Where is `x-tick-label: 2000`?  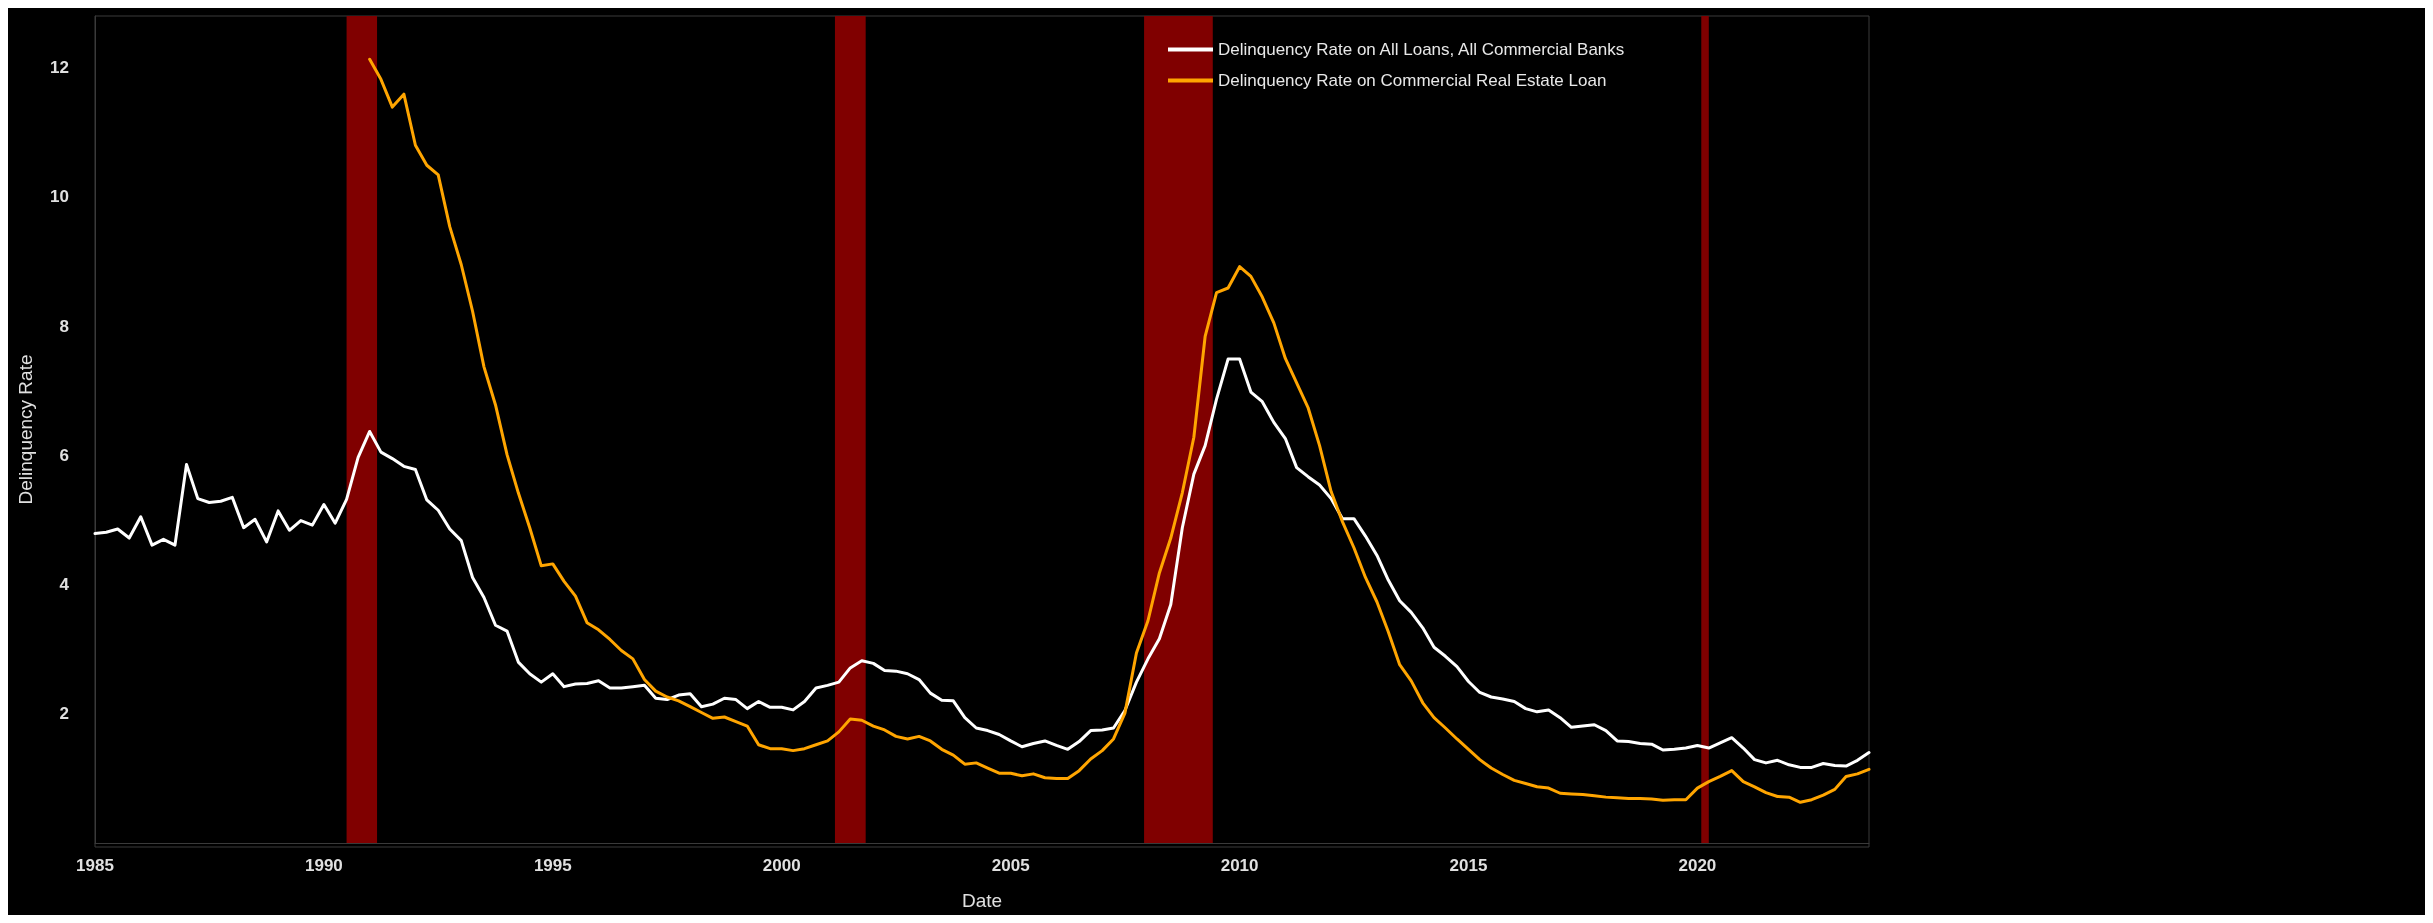 x-tick-label: 2000 is located at coordinates (781, 865).